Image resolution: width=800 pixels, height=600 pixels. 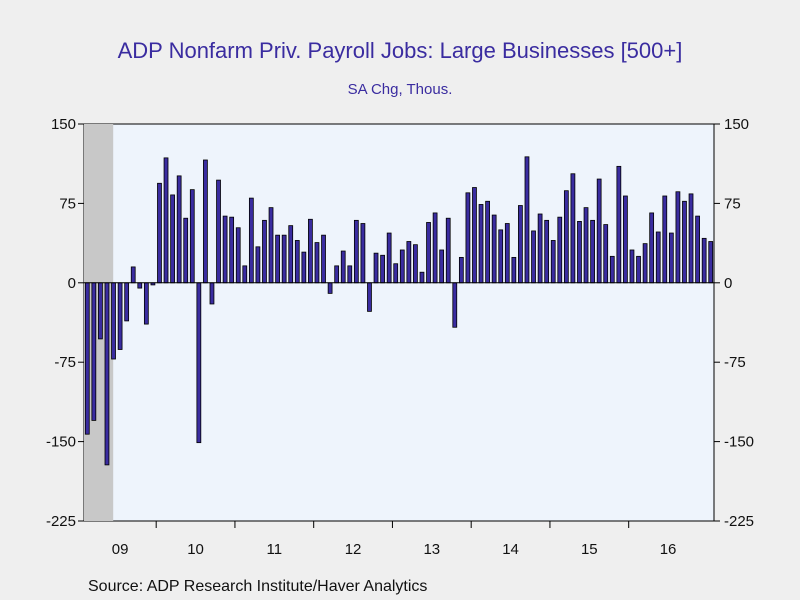 I want to click on y-axis-left: 150 75 0 -75 -150 -225, so click(x=65, y=323).